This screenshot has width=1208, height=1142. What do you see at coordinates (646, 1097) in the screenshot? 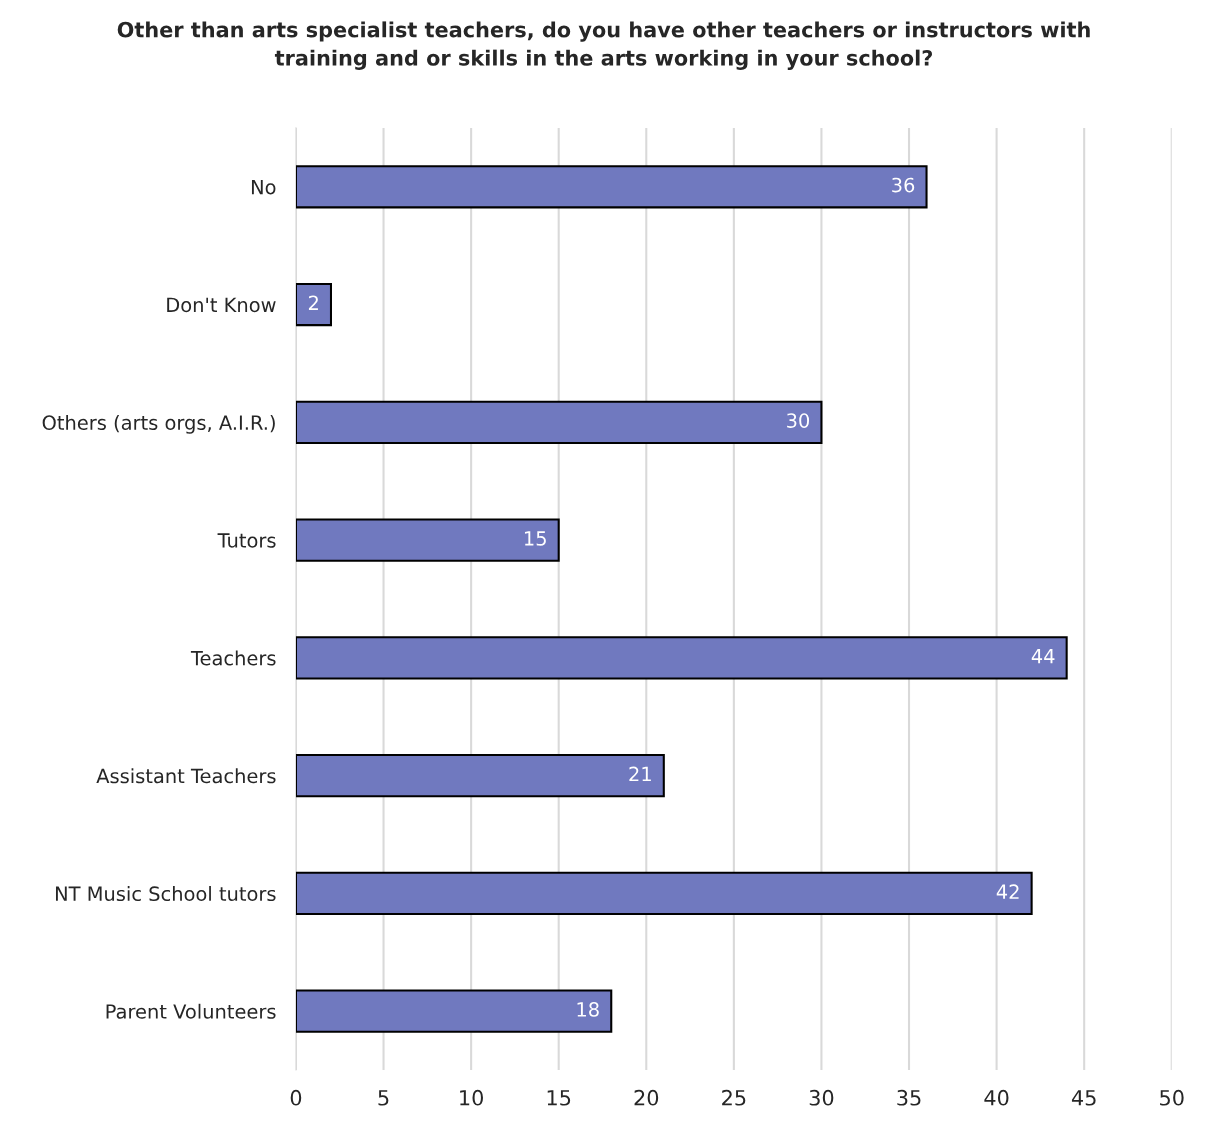
I see `x-tick-label: 20` at bounding box center [646, 1097].